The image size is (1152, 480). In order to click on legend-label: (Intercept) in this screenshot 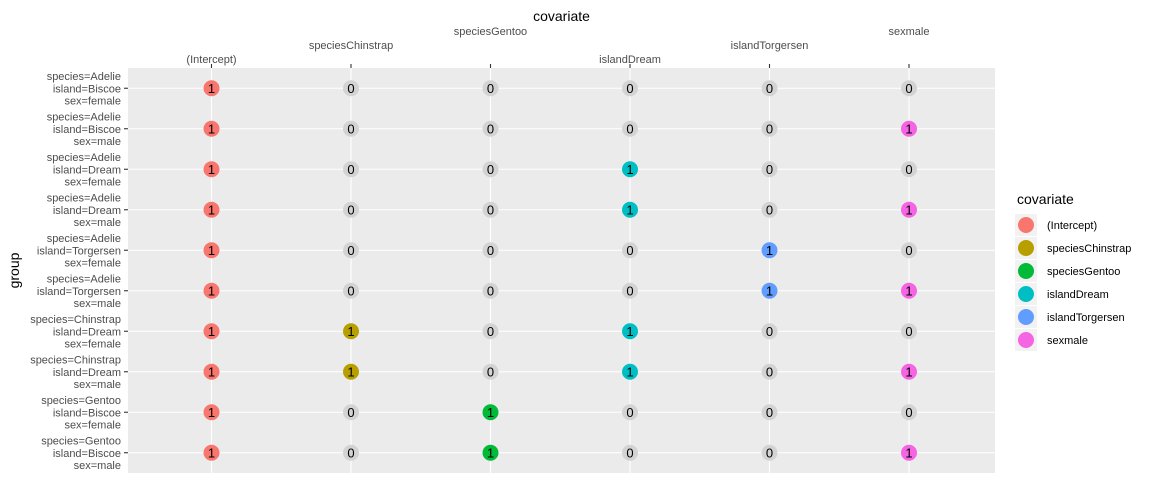, I will do `click(1072, 226)`.